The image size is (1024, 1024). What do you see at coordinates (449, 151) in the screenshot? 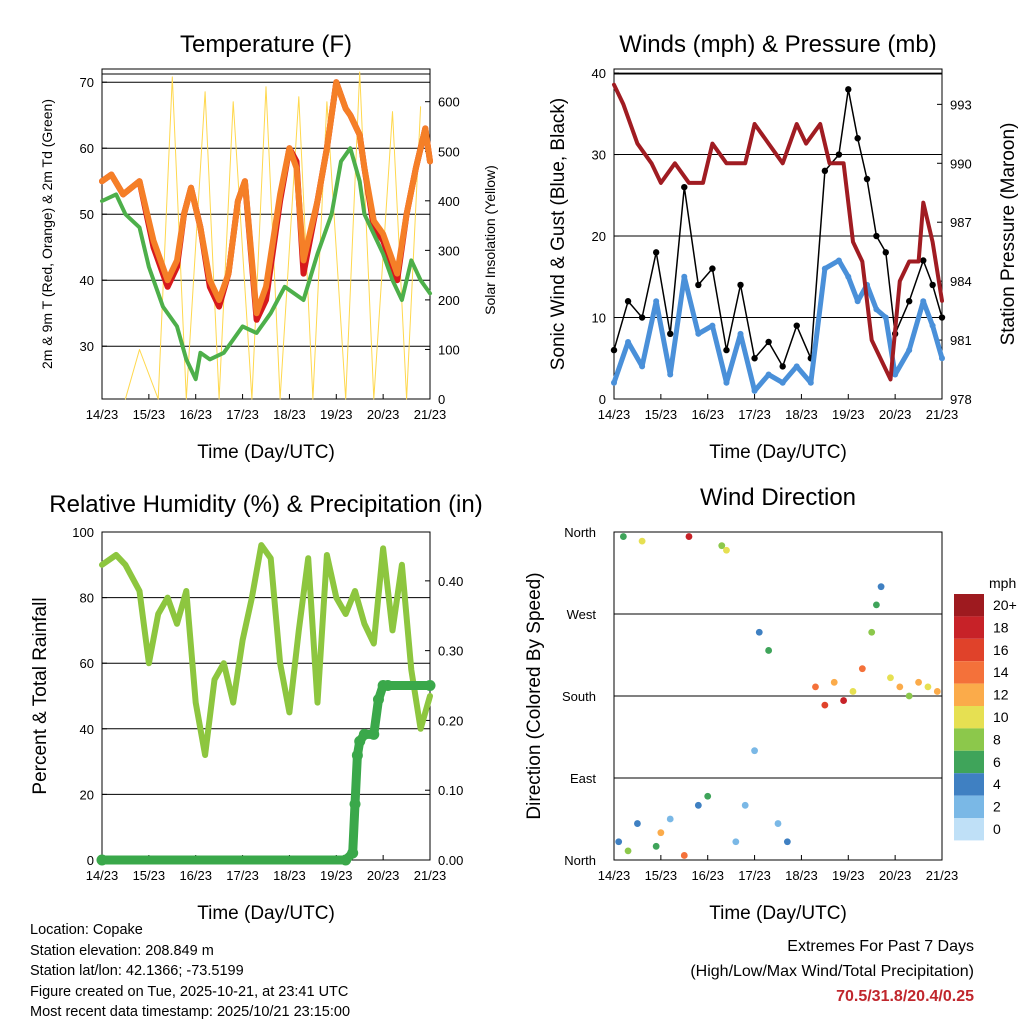
I see `y2-tick-label: 500` at bounding box center [449, 151].